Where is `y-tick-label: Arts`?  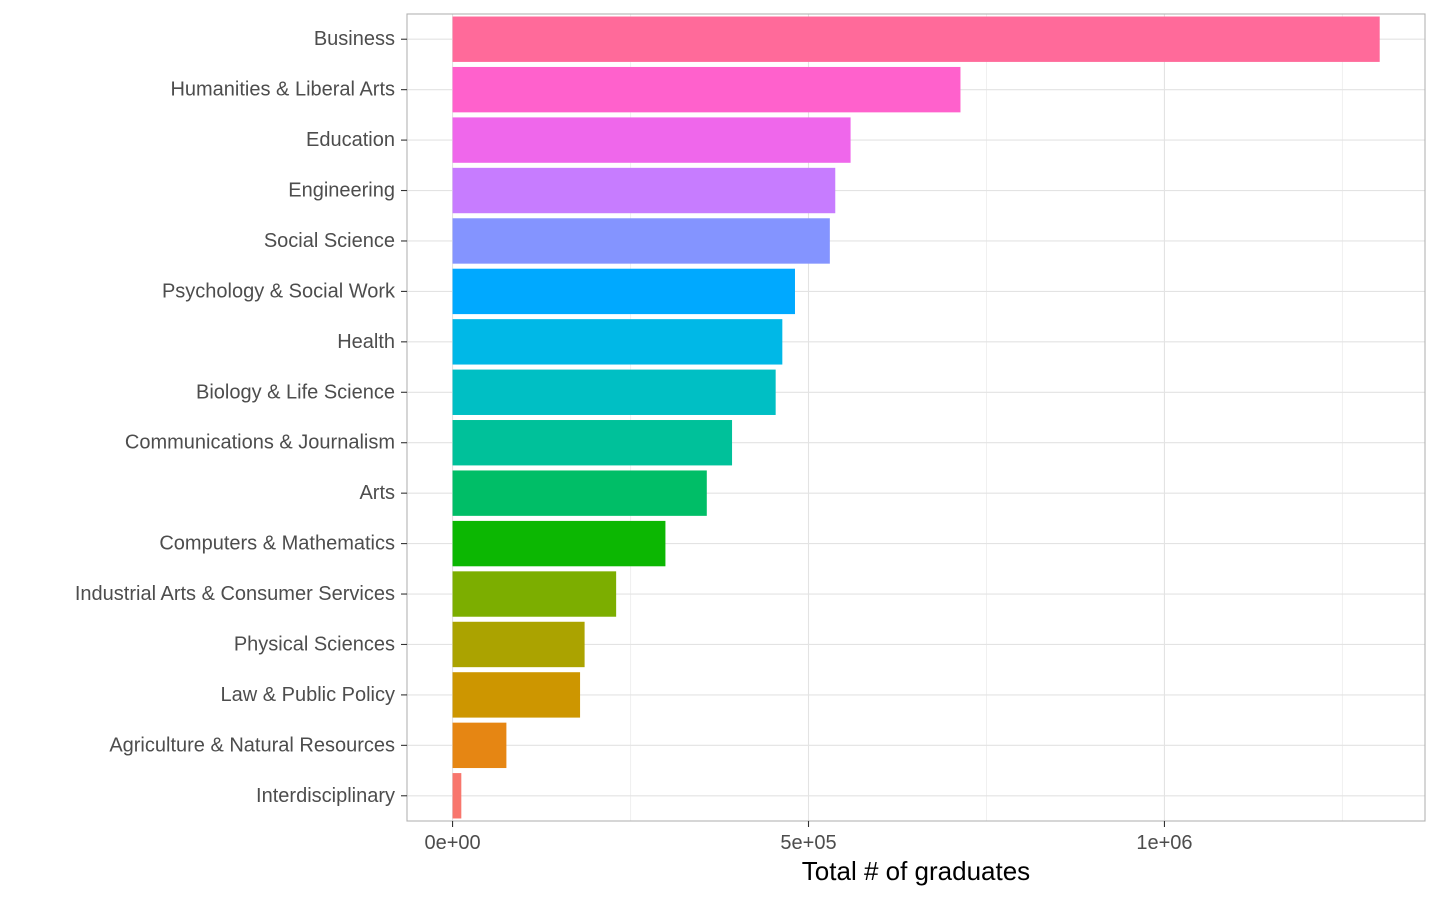 y-tick-label: Arts is located at coordinates (377, 493).